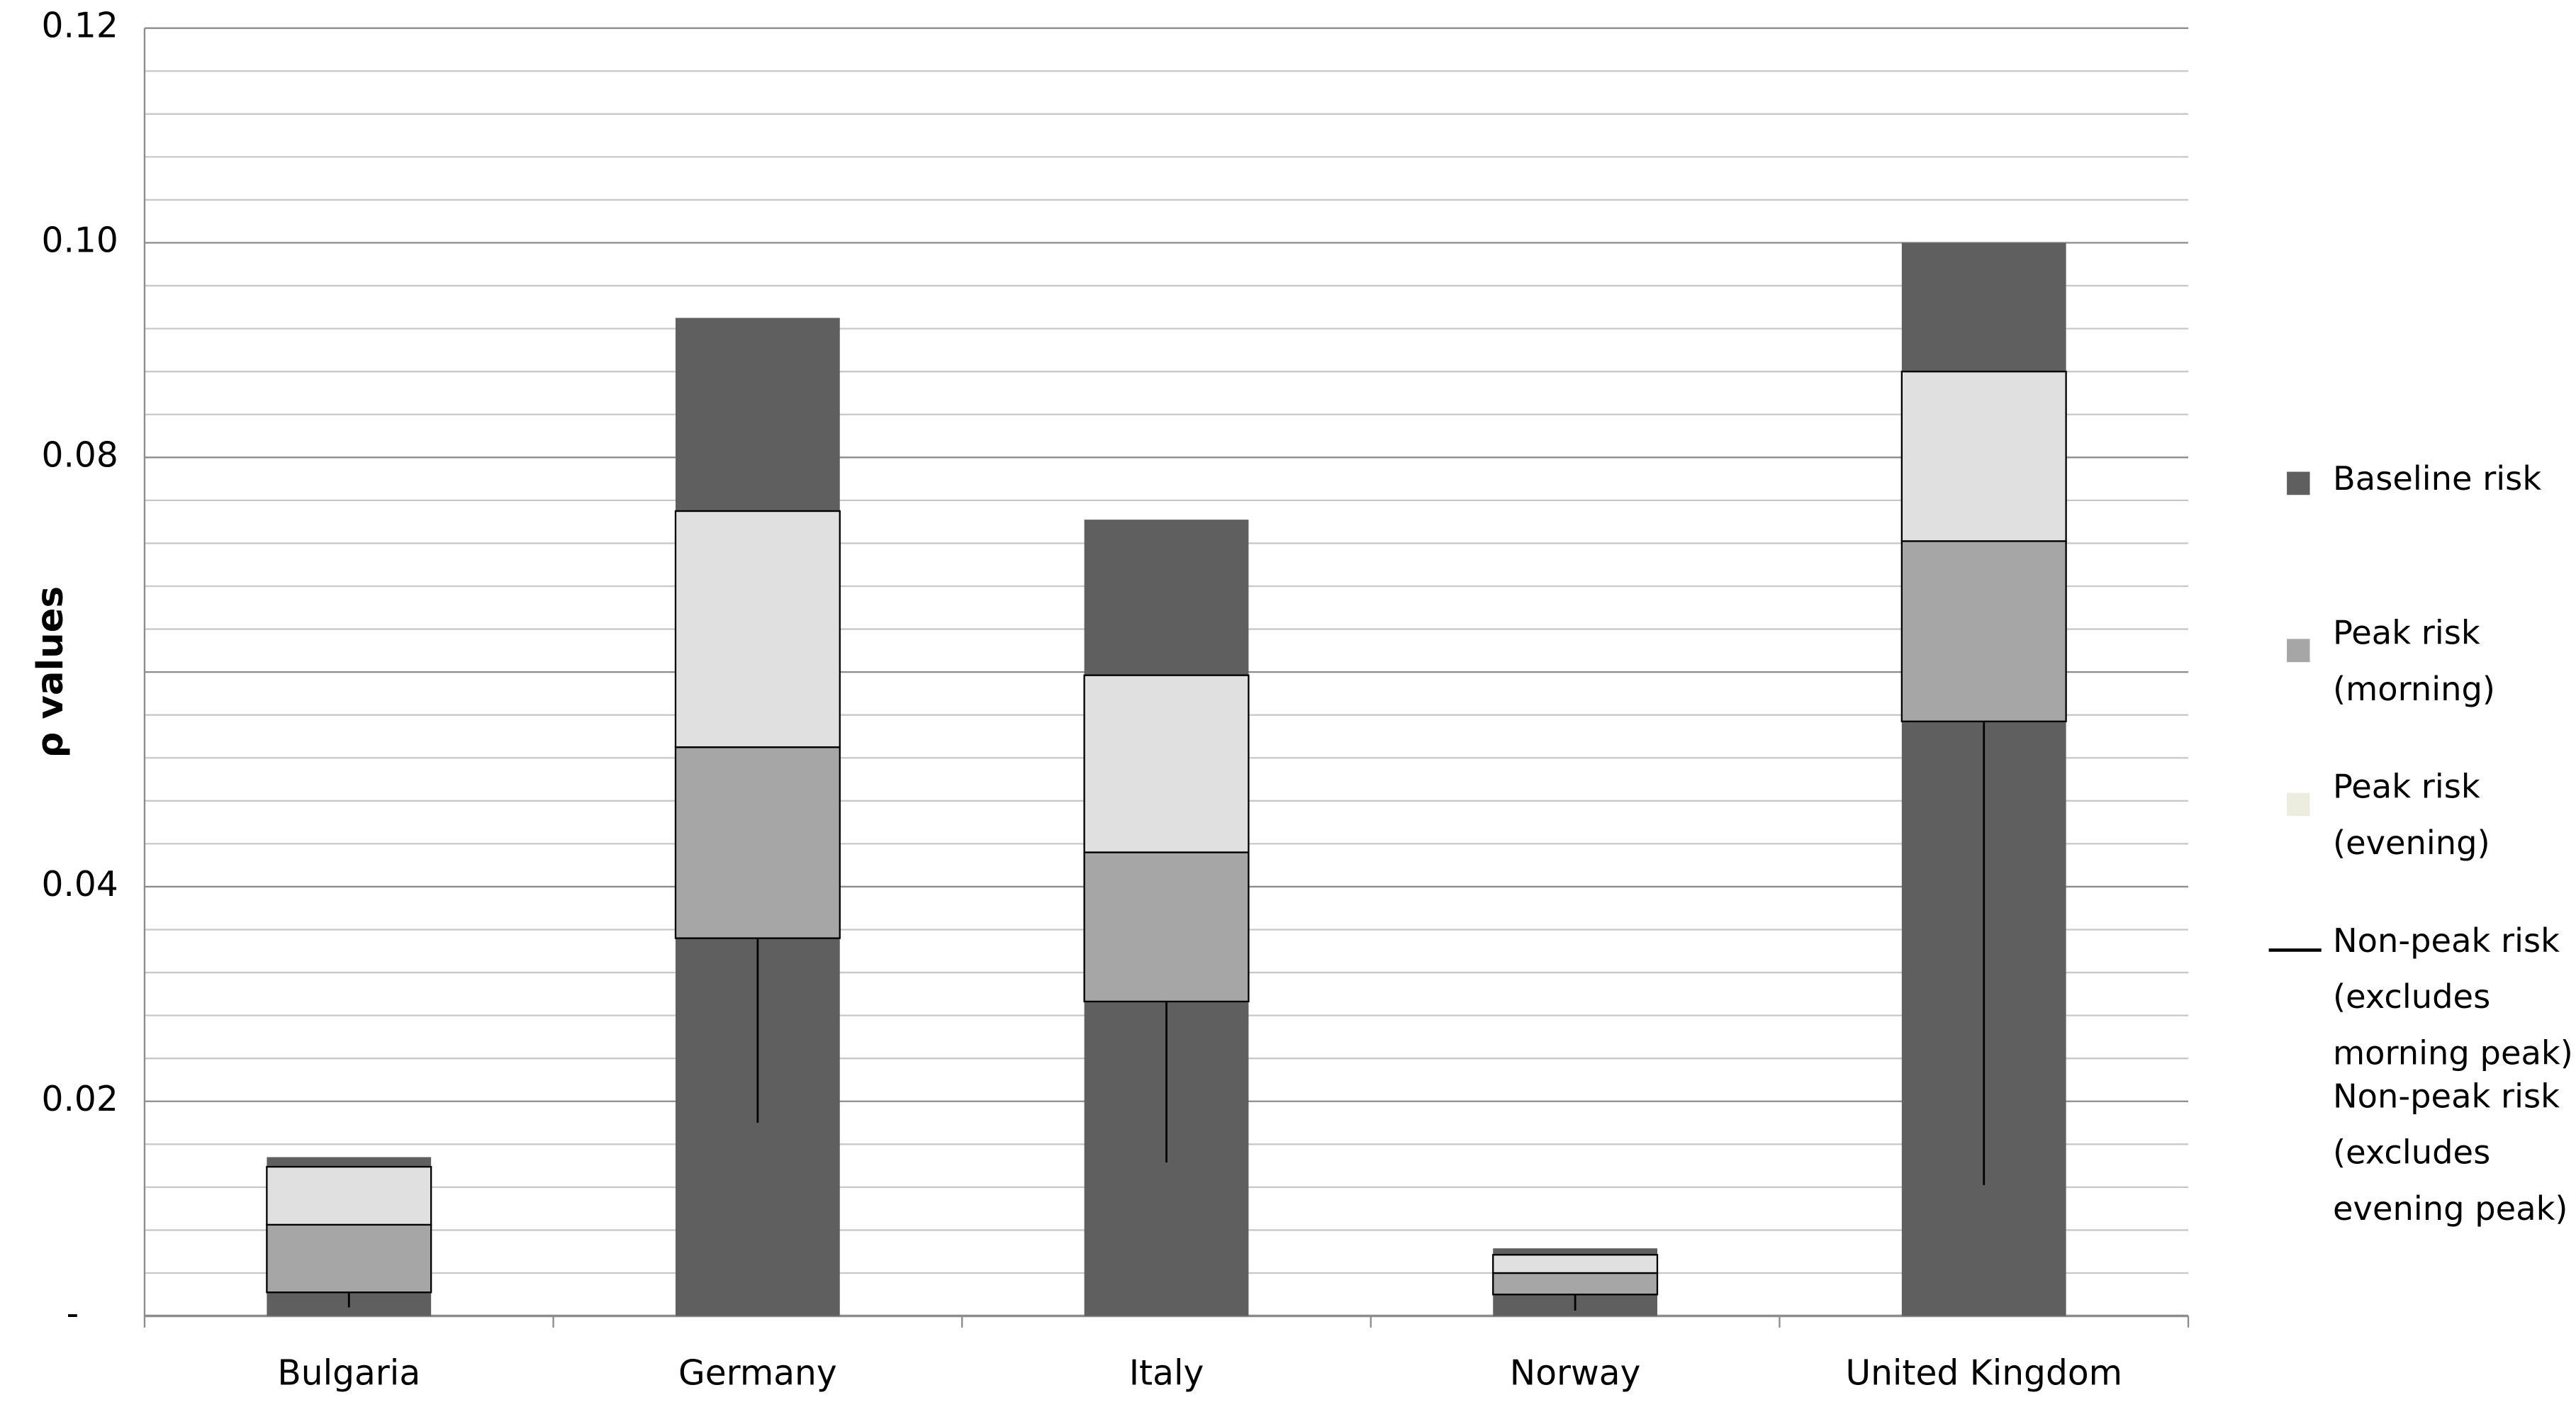 This screenshot has width=2576, height=1407. I want to click on x-tick-label: United Kingdom, so click(1983, 1374).